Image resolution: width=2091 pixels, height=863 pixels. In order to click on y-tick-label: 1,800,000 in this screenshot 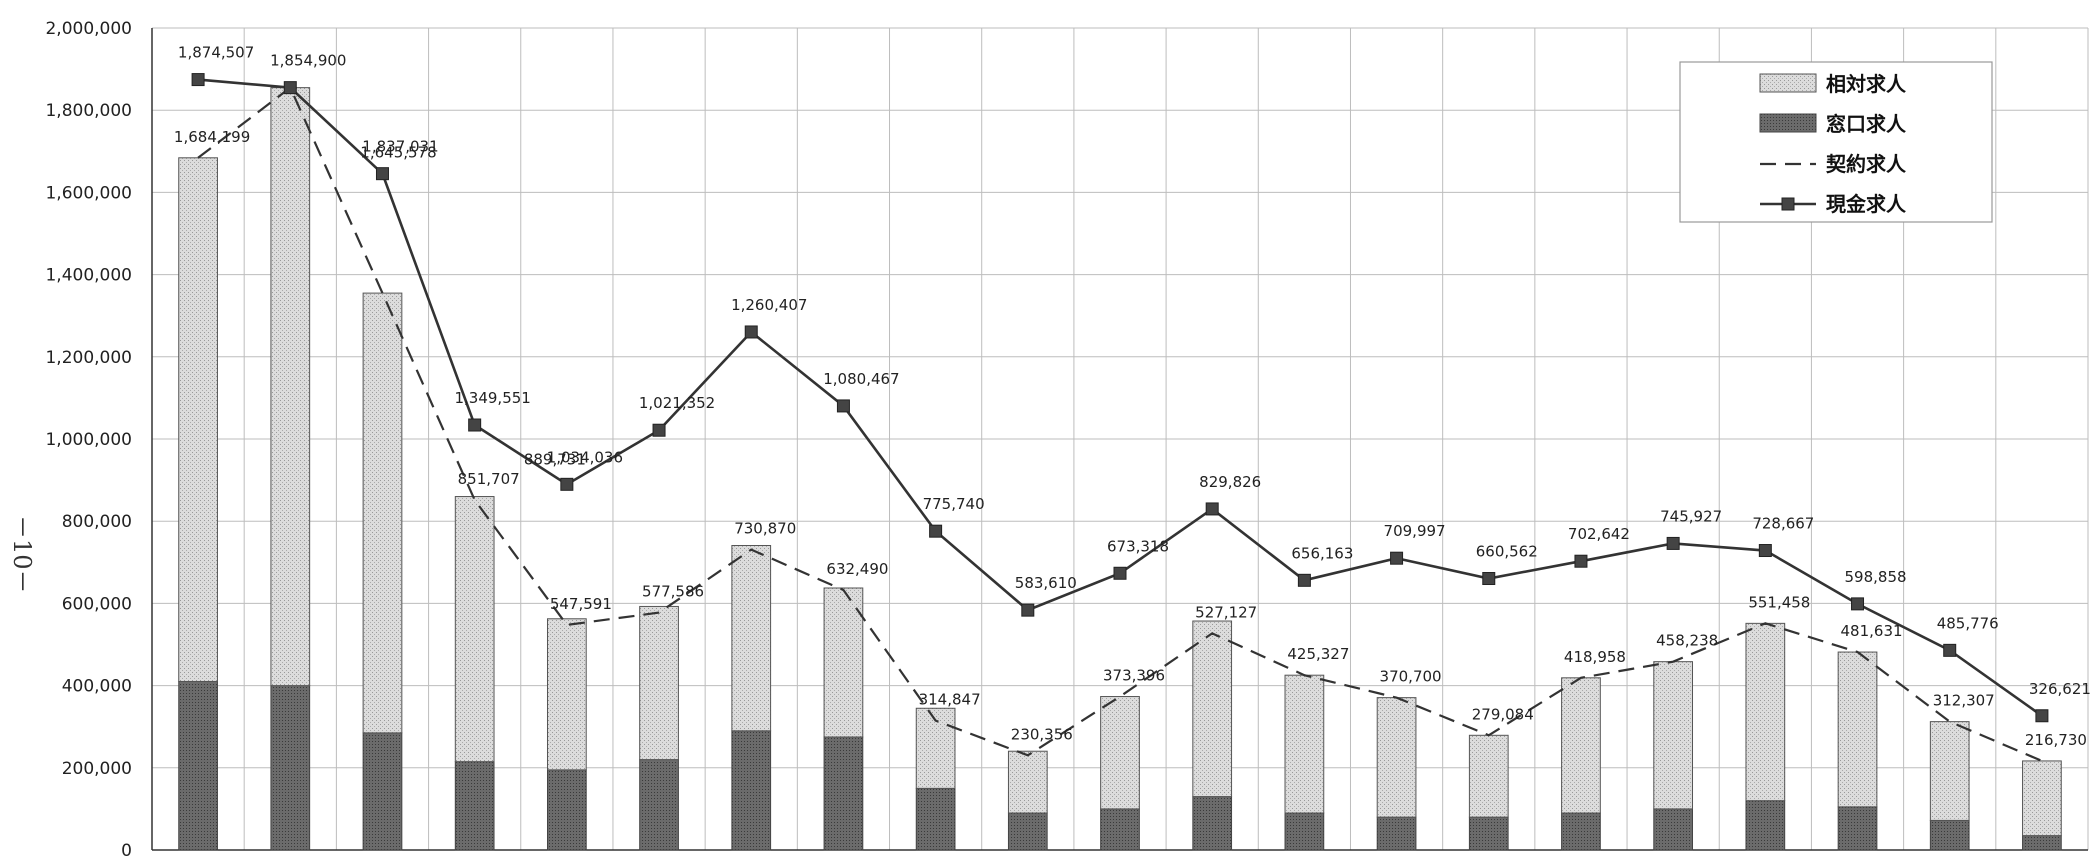, I will do `click(88, 111)`.